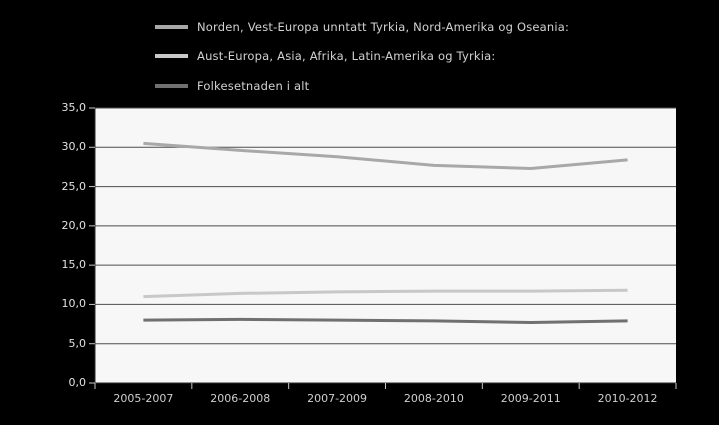 The height and width of the screenshot is (425, 719). I want to click on x-axis-tick-label: 2006-2008, so click(240, 398).